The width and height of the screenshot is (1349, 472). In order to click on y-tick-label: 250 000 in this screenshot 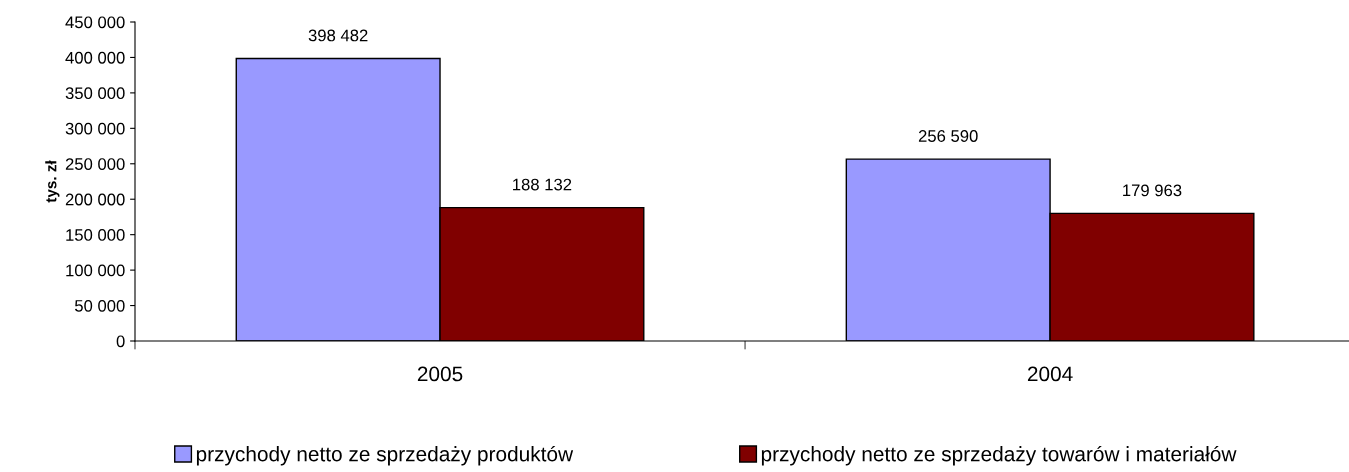, I will do `click(95, 164)`.